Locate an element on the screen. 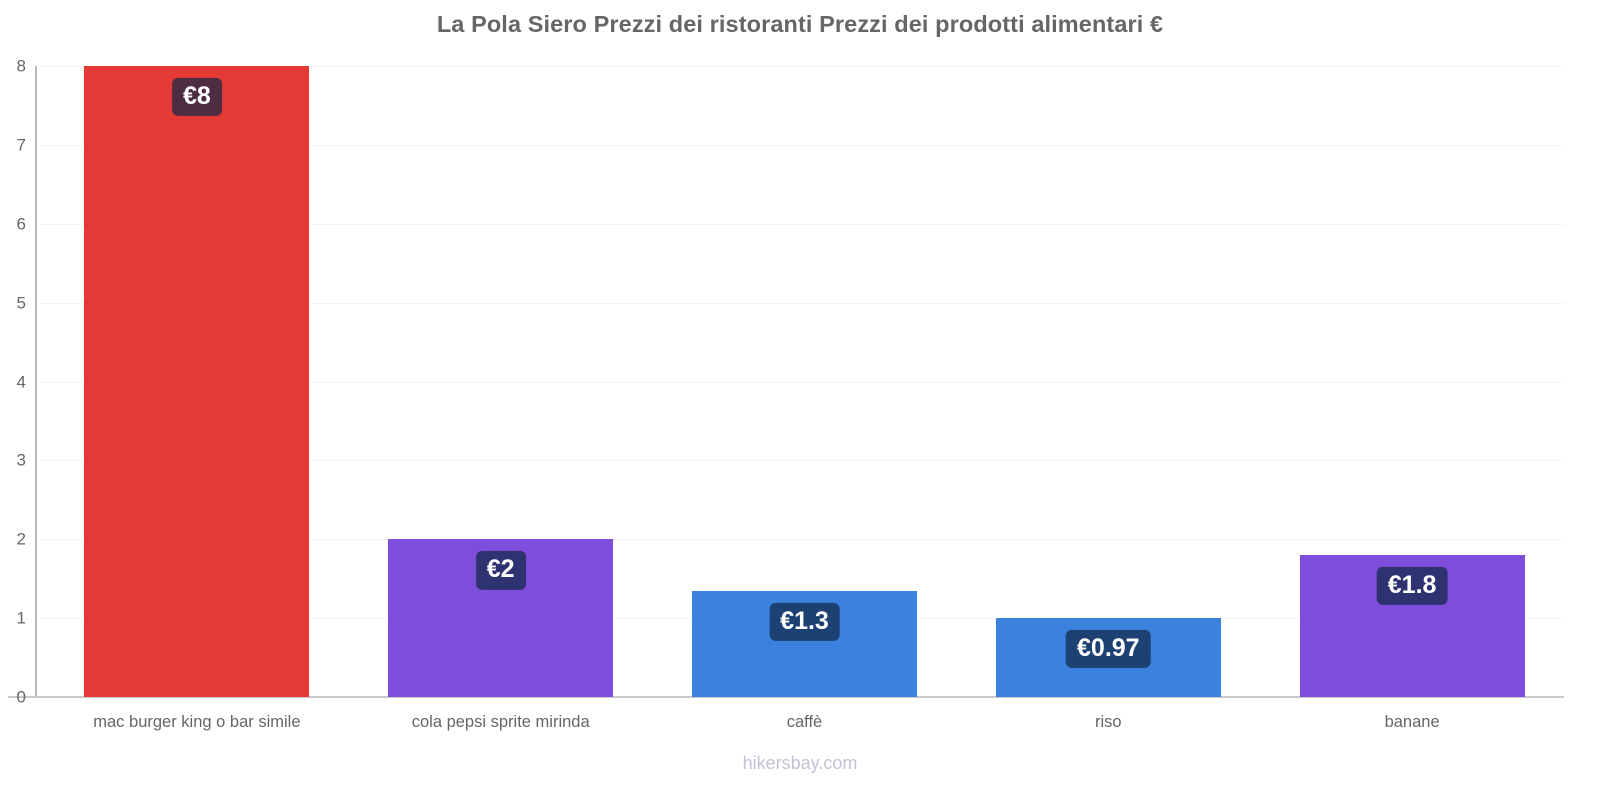 Image resolution: width=1600 pixels, height=800 pixels. y-tick-label: 2 is located at coordinates (21, 539).